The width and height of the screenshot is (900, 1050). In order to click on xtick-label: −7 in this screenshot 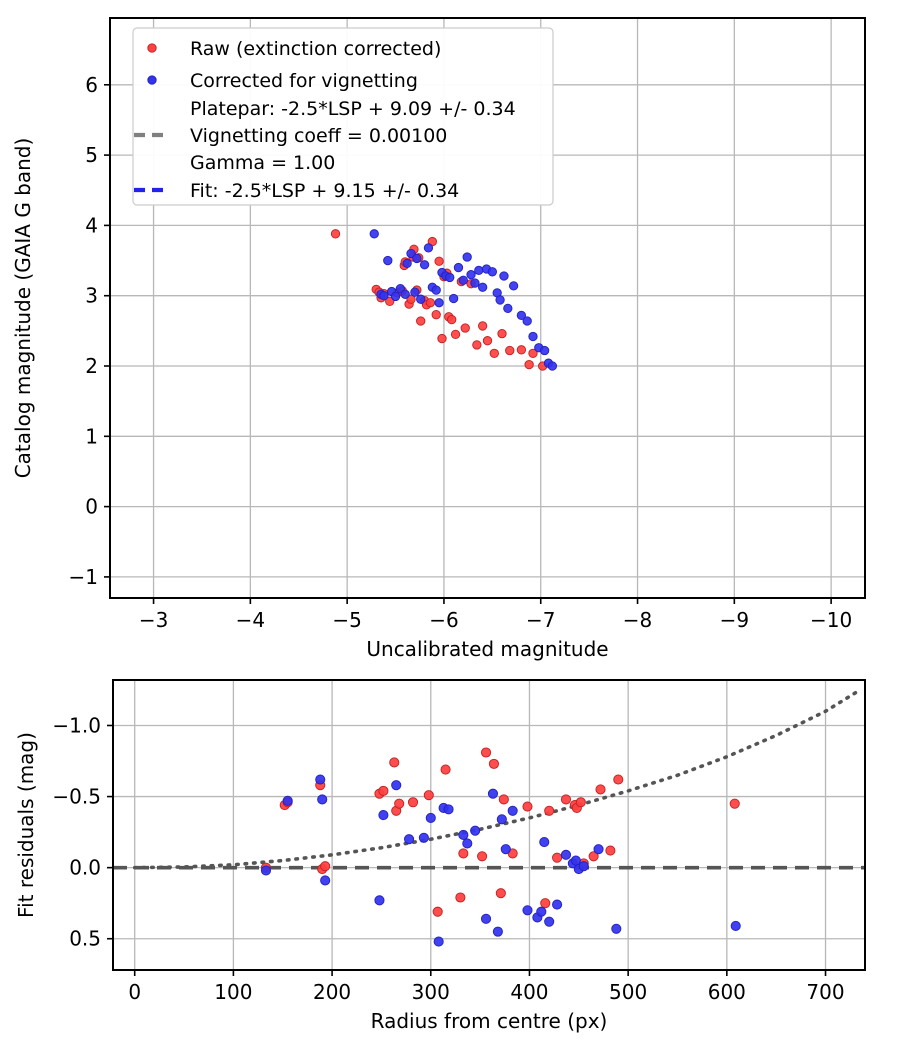, I will do `click(540, 620)`.